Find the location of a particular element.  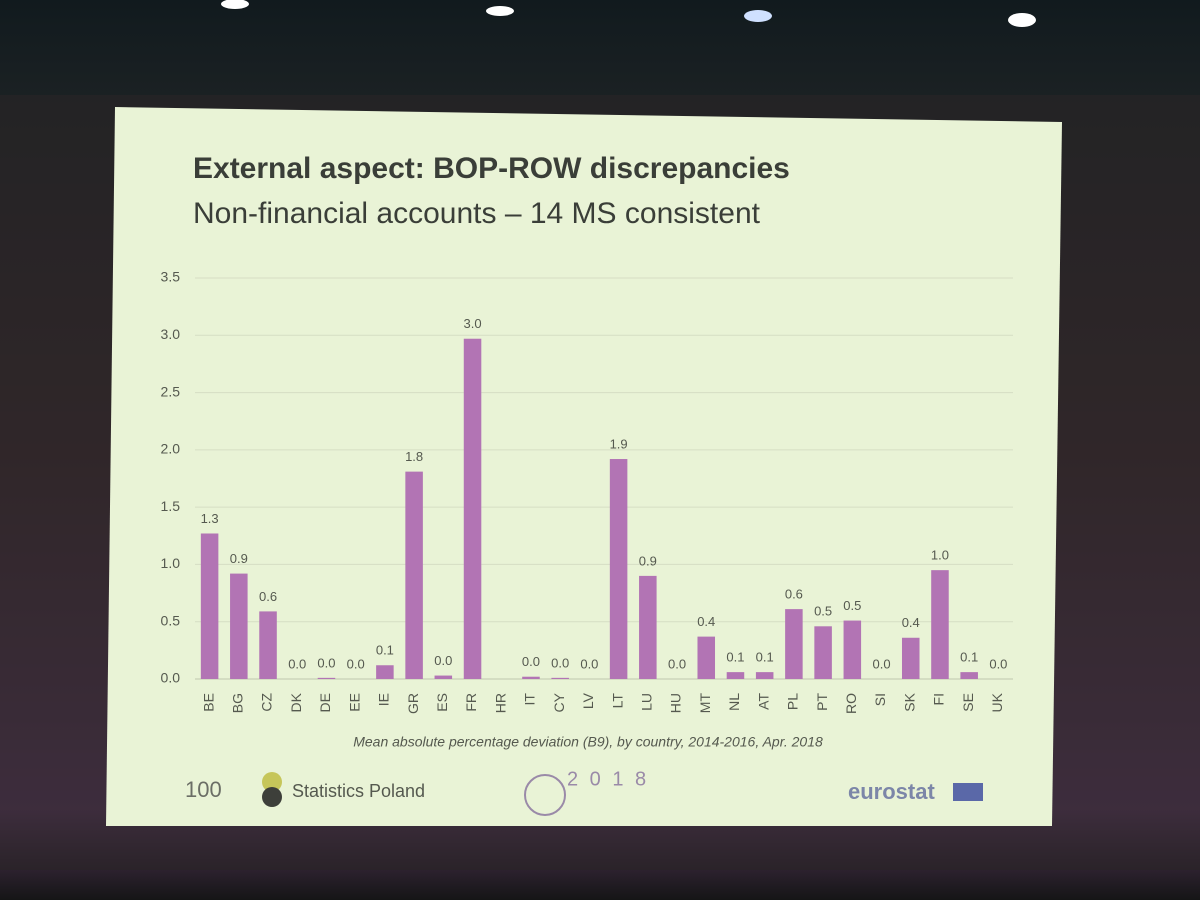

value-label: 1.3 is located at coordinates (210, 518).